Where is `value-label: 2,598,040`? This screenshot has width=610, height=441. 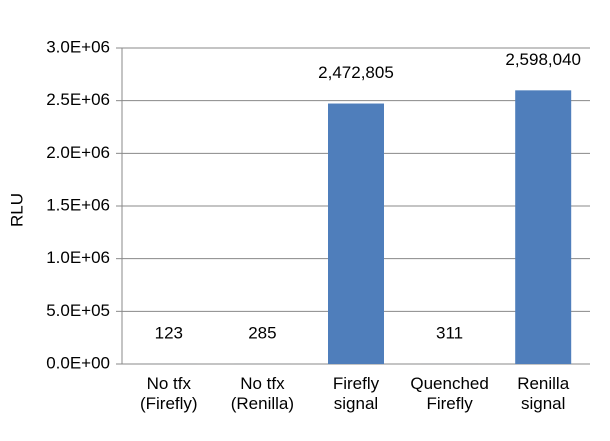
value-label: 2,598,040 is located at coordinates (543, 59).